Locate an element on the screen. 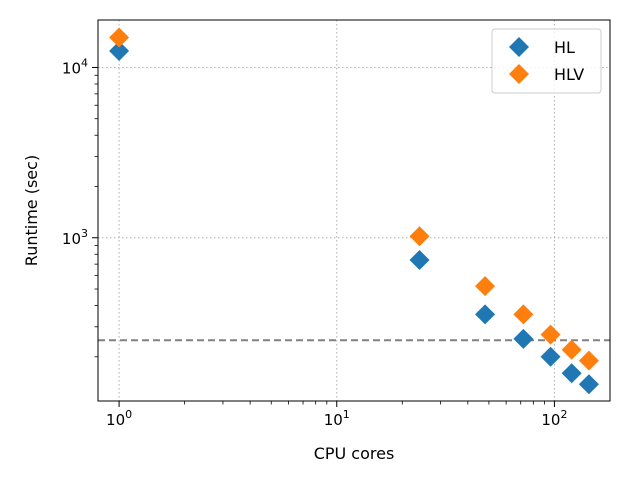 This screenshot has height=490, width=630. y-axis-label: Runtime (sec) is located at coordinates (31, 210).